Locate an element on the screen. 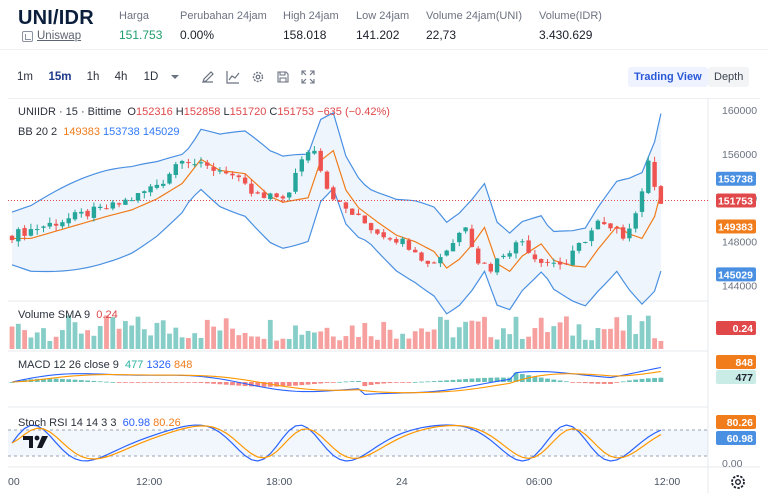  bb-lower-value: 145029 is located at coordinates (161, 132).